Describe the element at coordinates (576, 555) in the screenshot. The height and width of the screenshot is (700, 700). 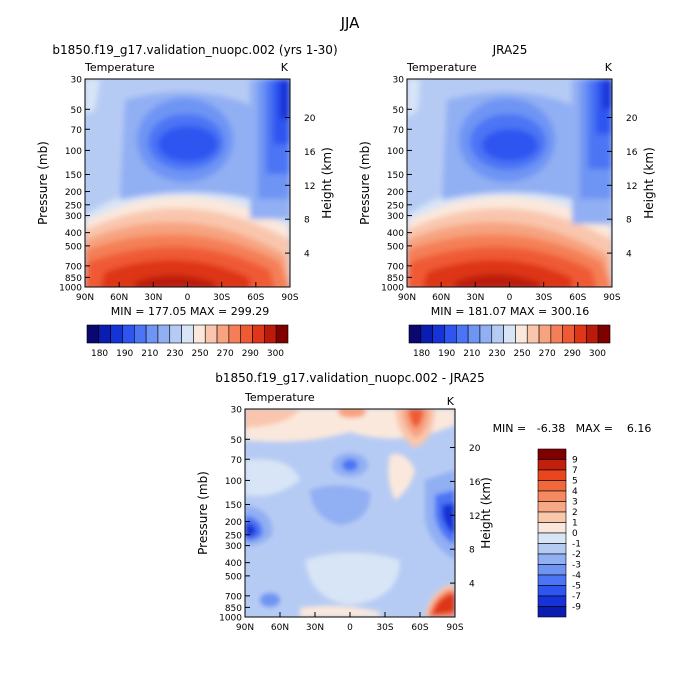
I see `colorbar-label: -2` at that location.